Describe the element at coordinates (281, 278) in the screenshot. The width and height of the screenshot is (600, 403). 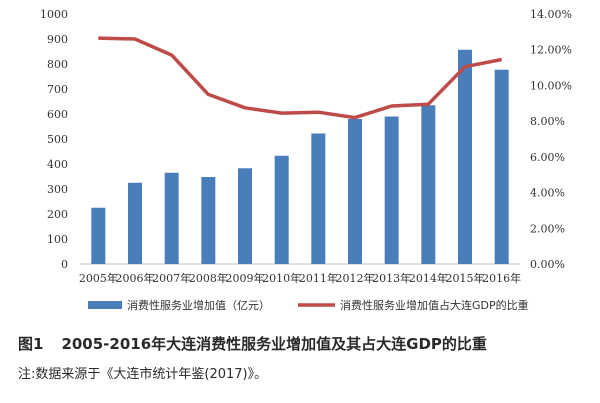
I see `x-axis-tick-label: 2010年` at that location.